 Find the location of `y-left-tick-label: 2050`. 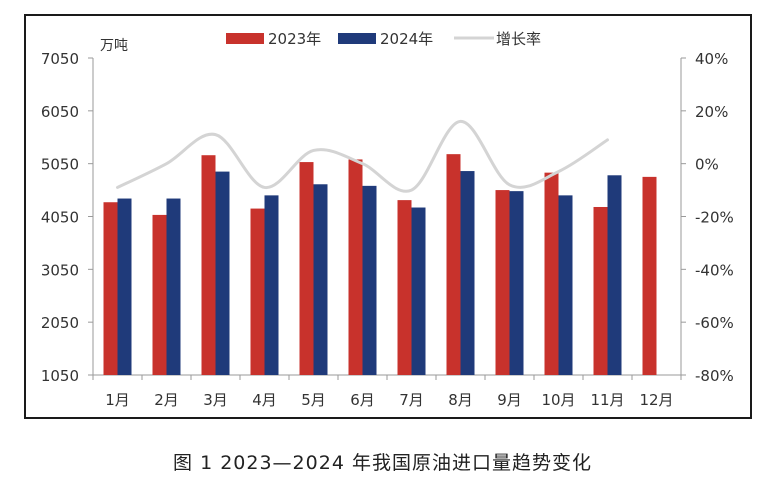

y-left-tick-label: 2050 is located at coordinates (60, 323).